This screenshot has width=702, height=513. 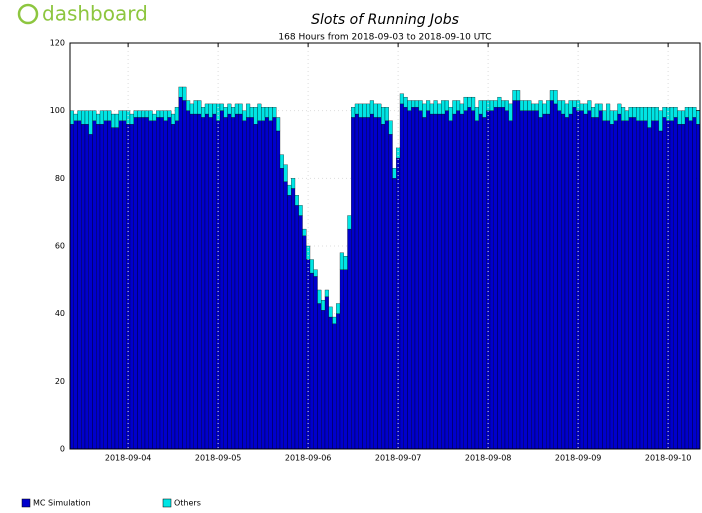 What do you see at coordinates (398, 458) in the screenshot?
I see `x-tick-label: 2018-09-07` at bounding box center [398, 458].